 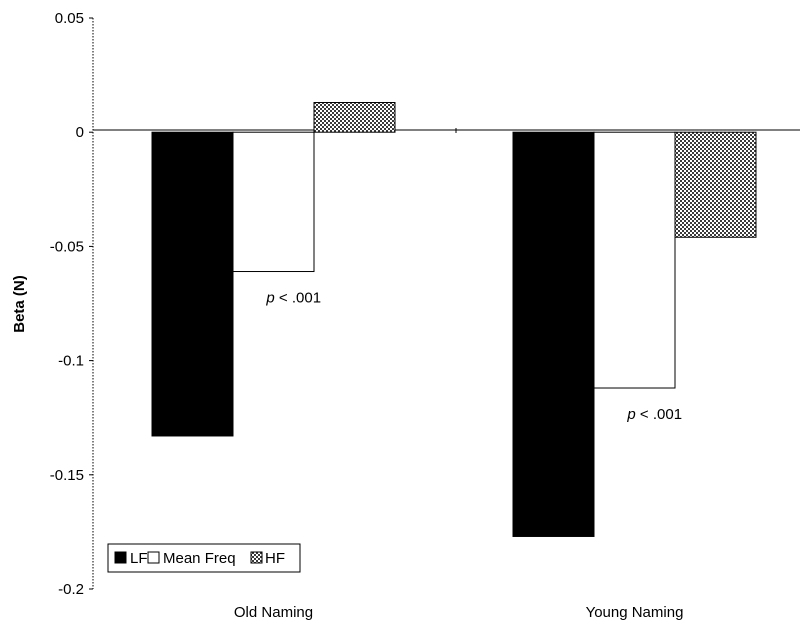 What do you see at coordinates (71, 361) in the screenshot?
I see `y-tick-label: -0.1` at bounding box center [71, 361].